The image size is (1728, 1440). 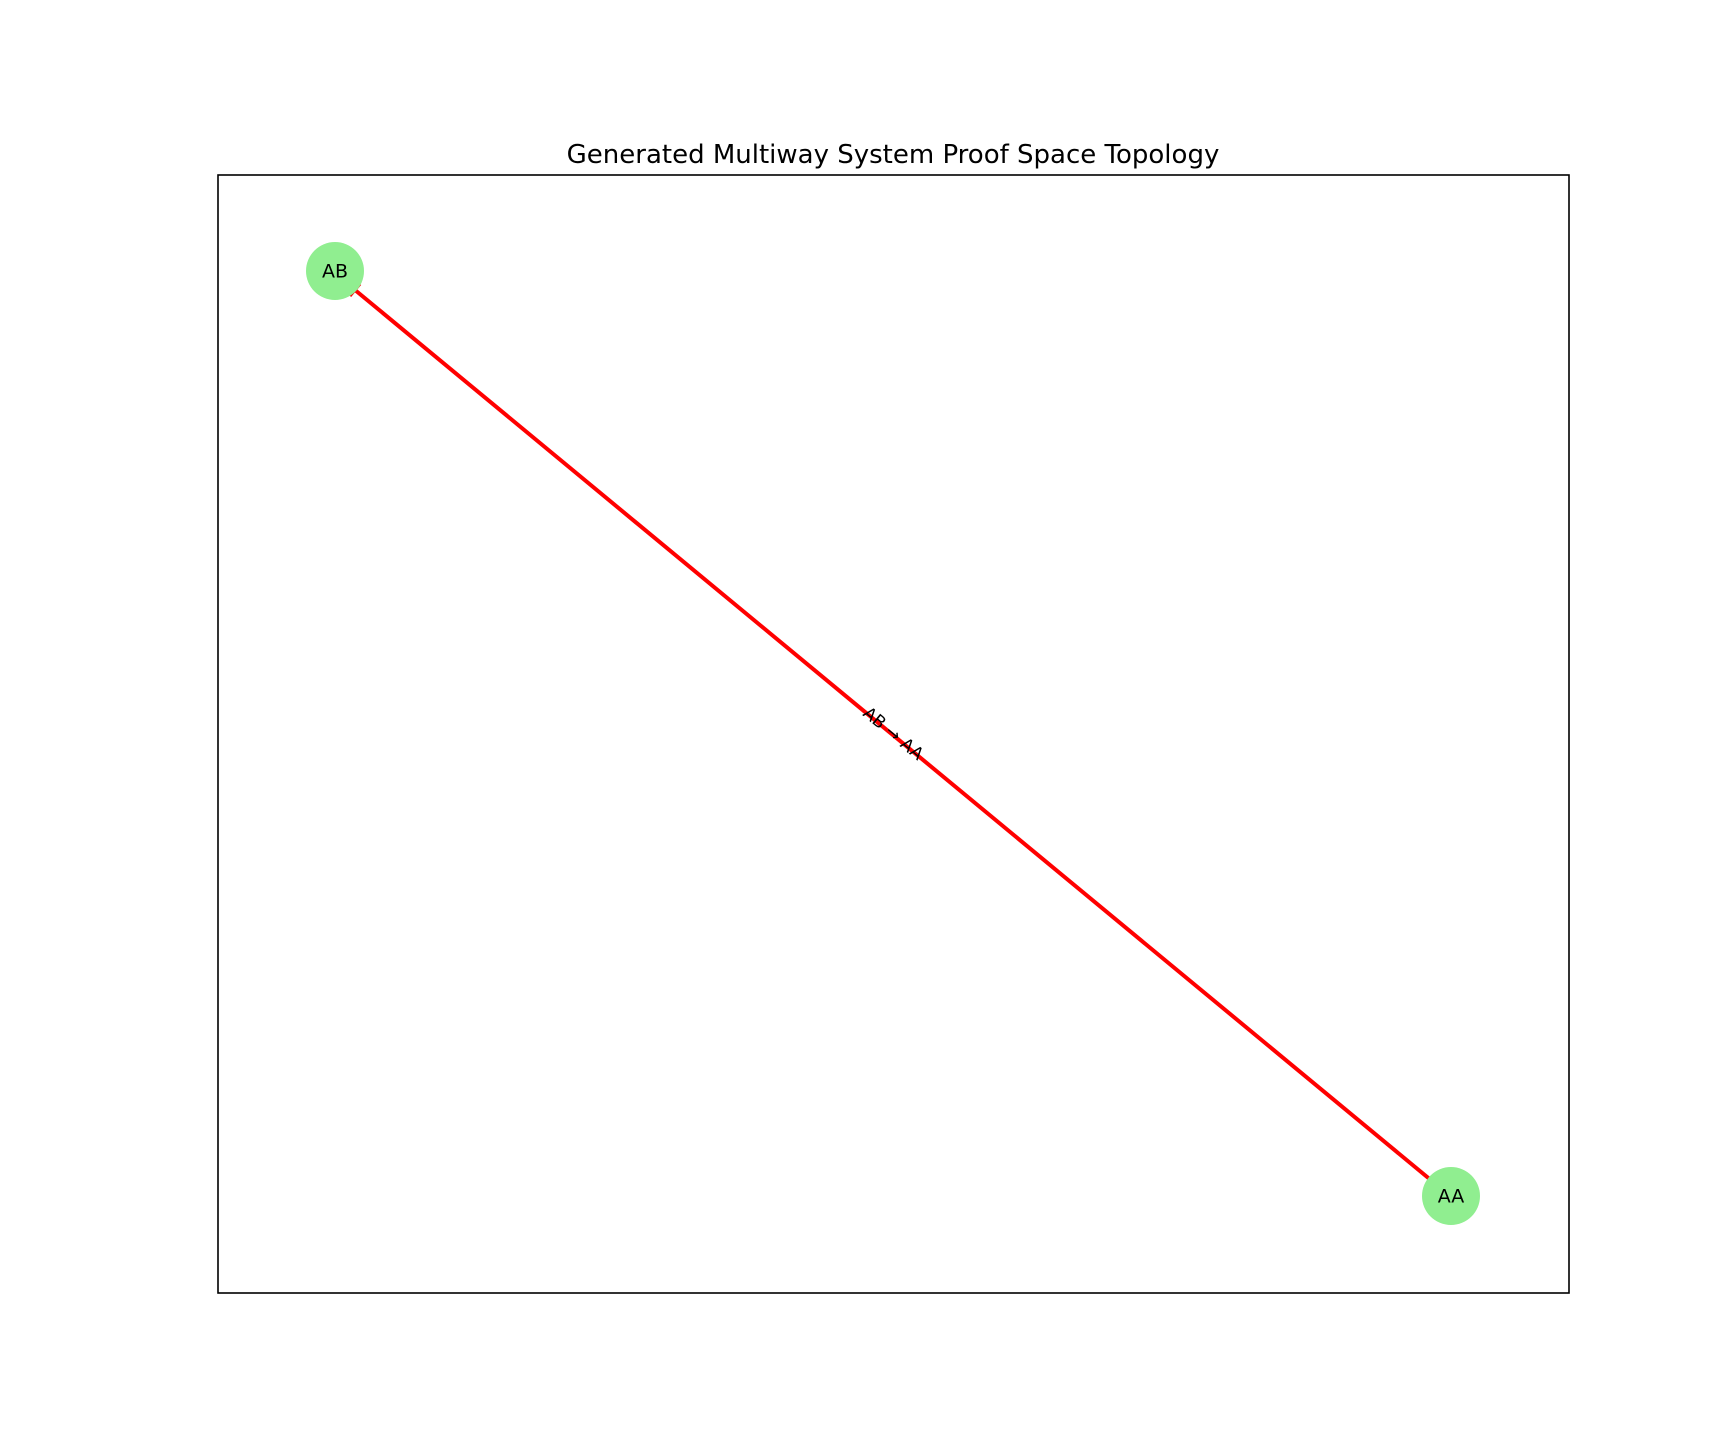 I want to click on node-label: AB, so click(x=335, y=272).